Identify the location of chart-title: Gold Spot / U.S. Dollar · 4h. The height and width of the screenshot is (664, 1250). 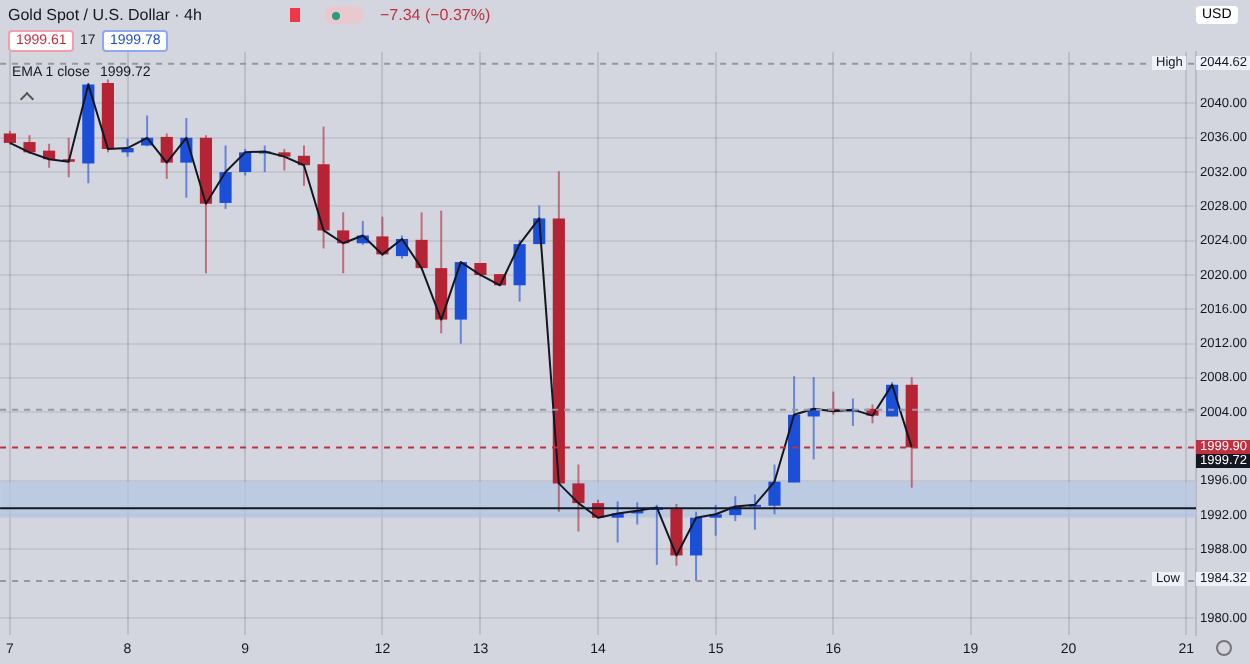
(105, 15).